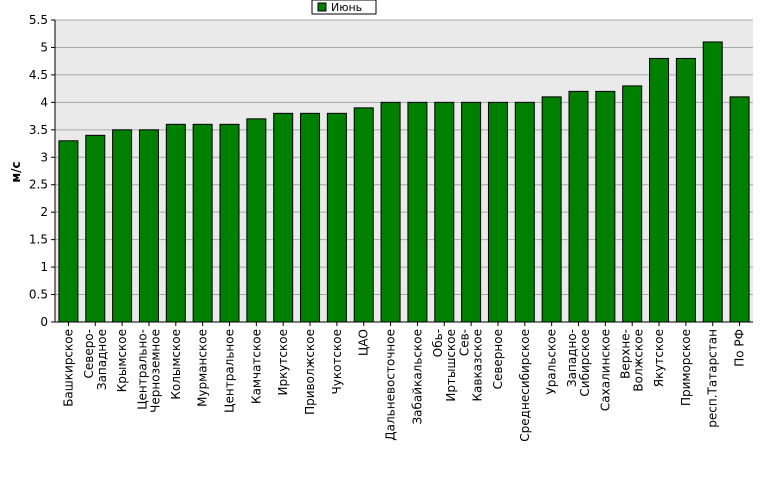 This screenshot has height=479, width=777. Describe the element at coordinates (659, 358) in the screenshot. I see `x-tick-label: Якутское` at that location.